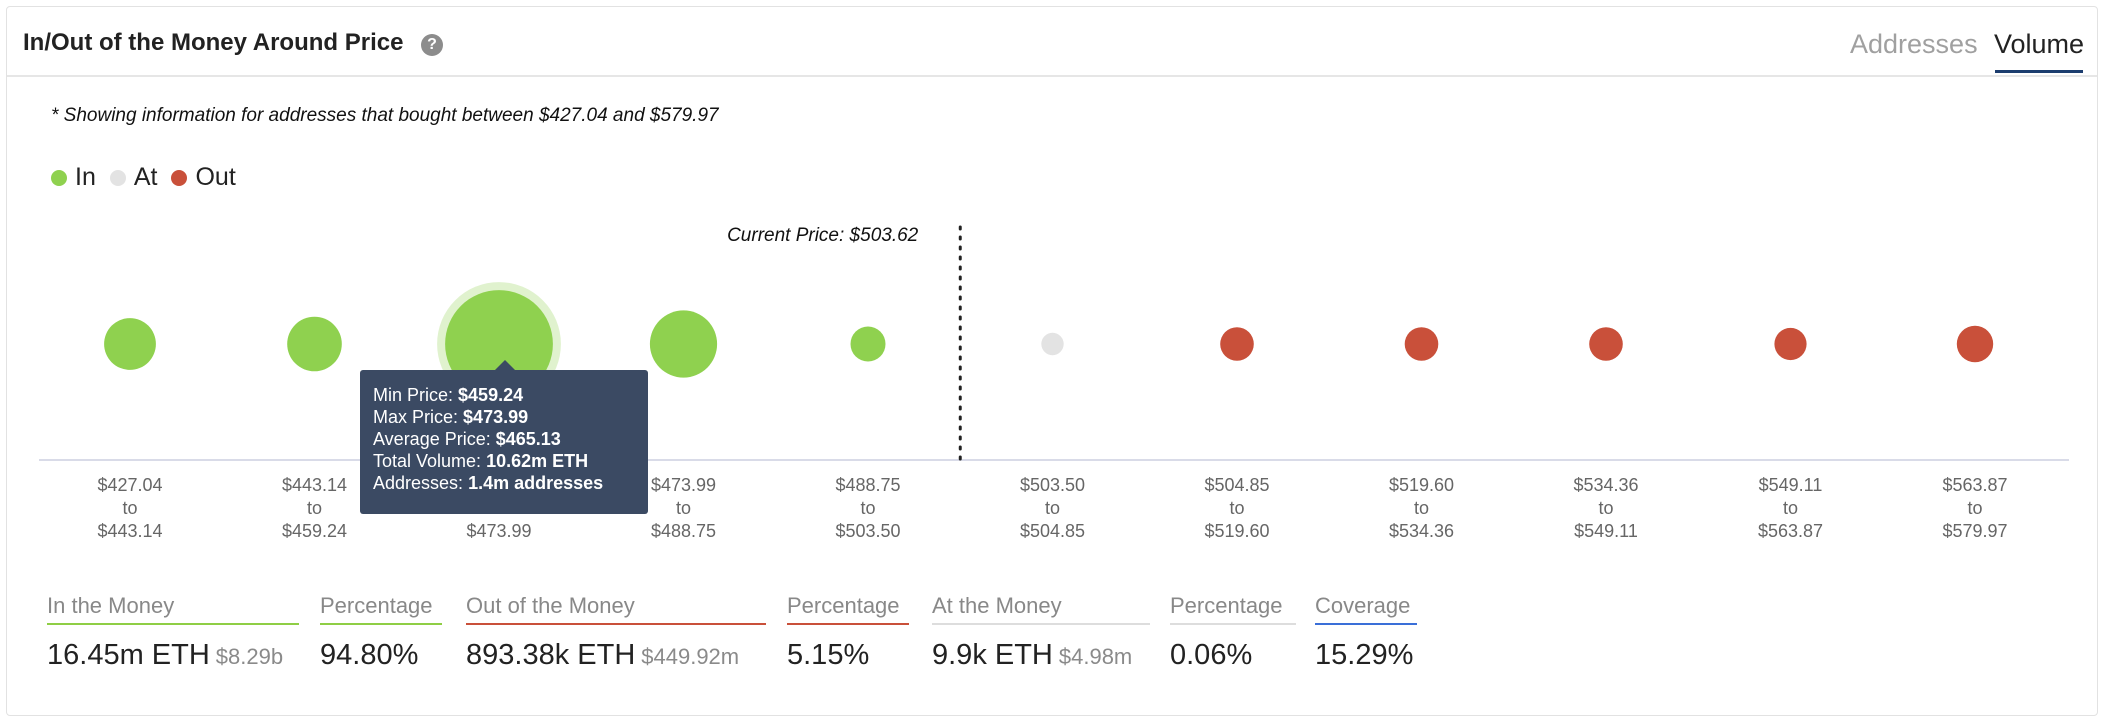 The width and height of the screenshot is (2104, 722). I want to click on stat-at-the-money: At the Money 9.9k ETH $4.98m, so click(1041, 632).